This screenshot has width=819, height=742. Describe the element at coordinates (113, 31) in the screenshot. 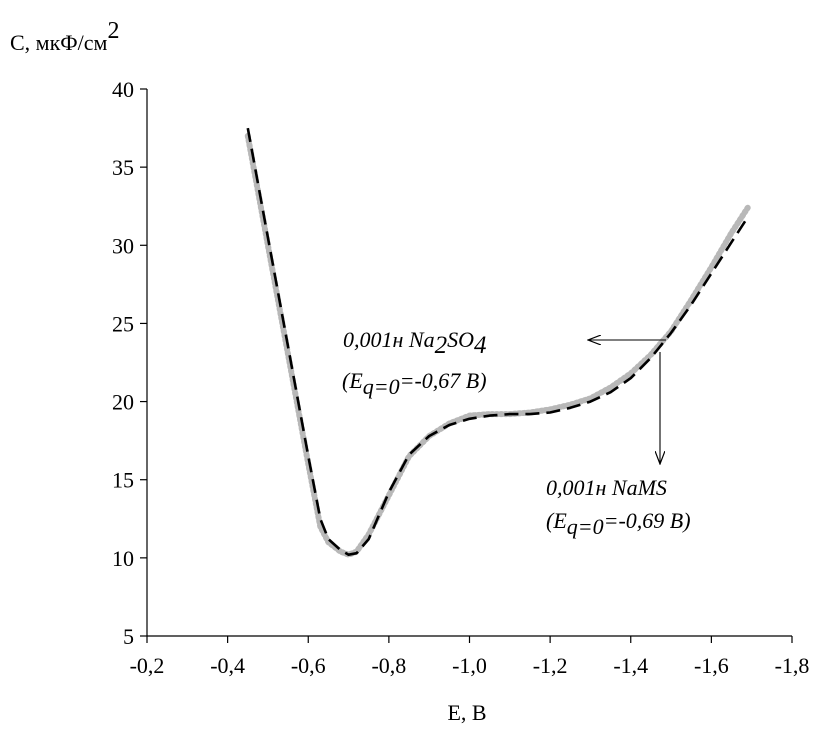

I see `y-axis-title-superscript: 2` at that location.